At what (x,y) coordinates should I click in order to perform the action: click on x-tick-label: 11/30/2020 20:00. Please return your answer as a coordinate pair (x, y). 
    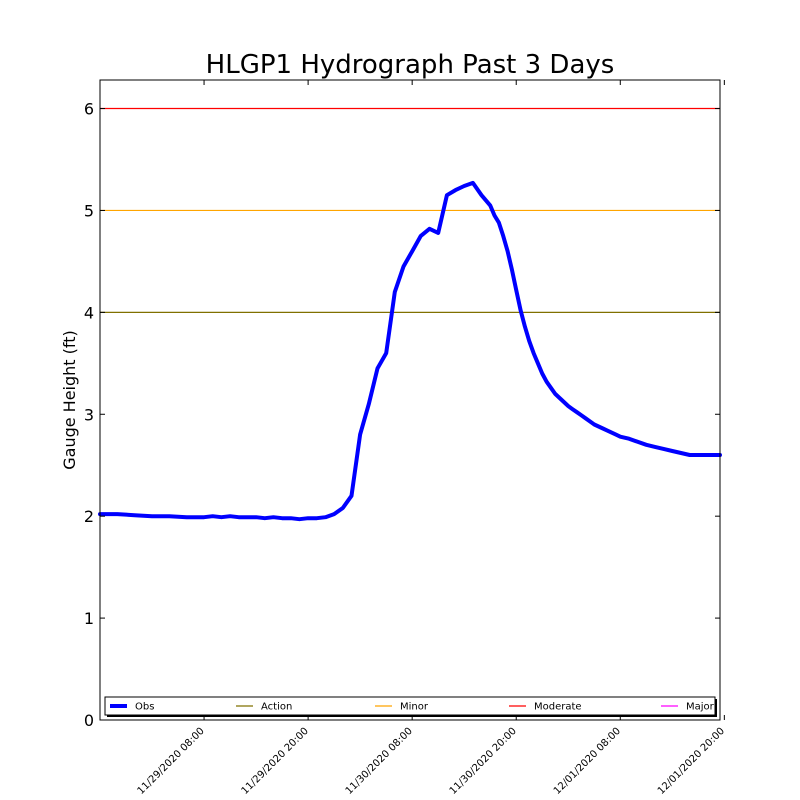
    Looking at the image, I should click on (483, 761).